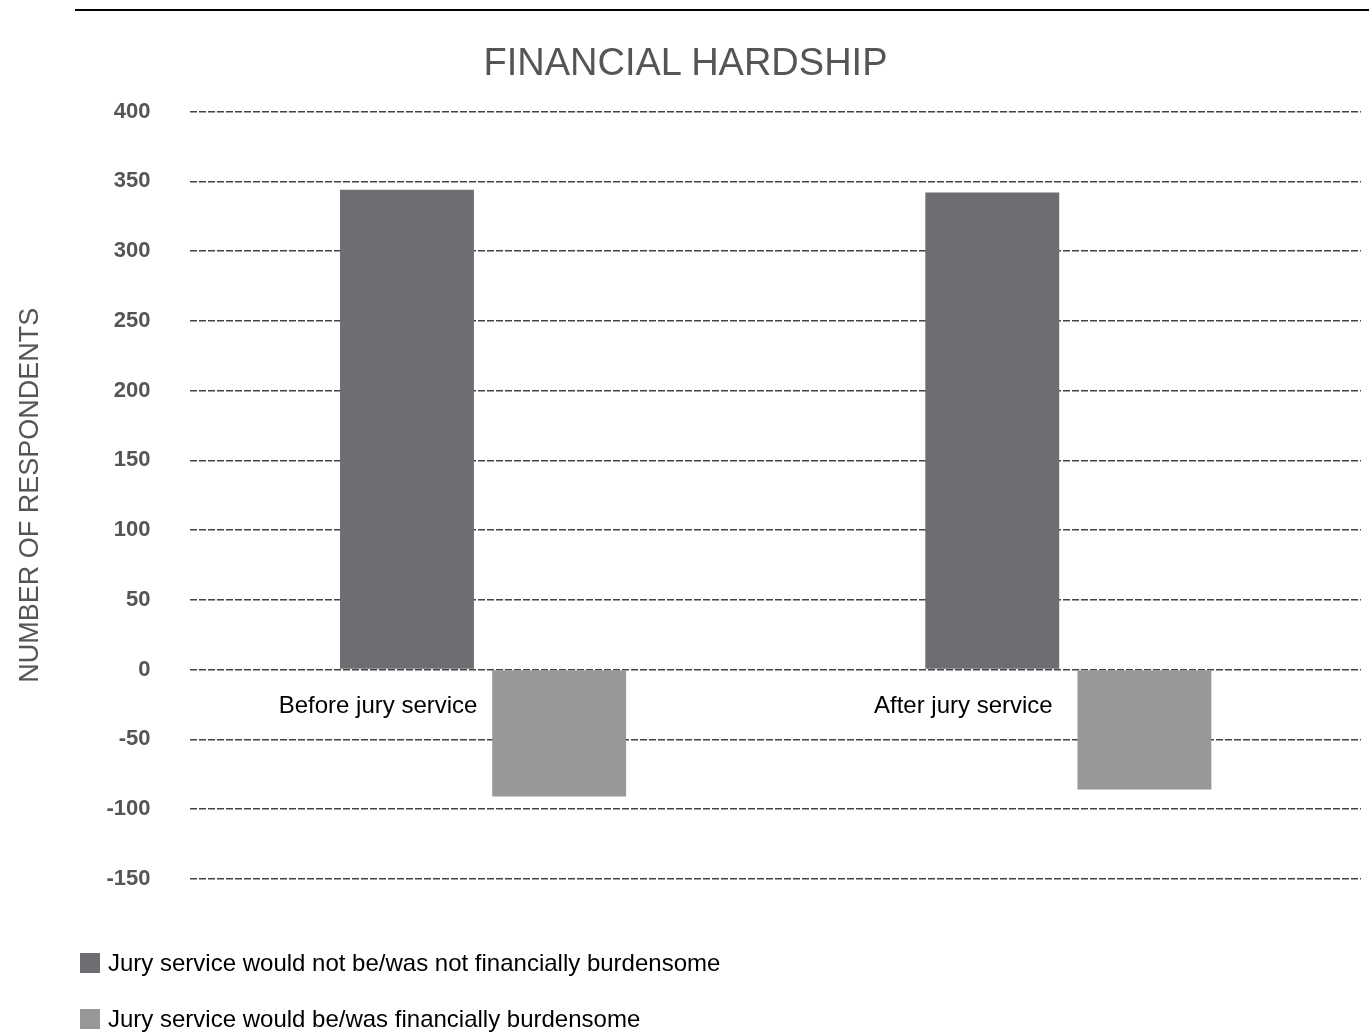  What do you see at coordinates (132, 319) in the screenshot?
I see `y-tick-label: 250` at bounding box center [132, 319].